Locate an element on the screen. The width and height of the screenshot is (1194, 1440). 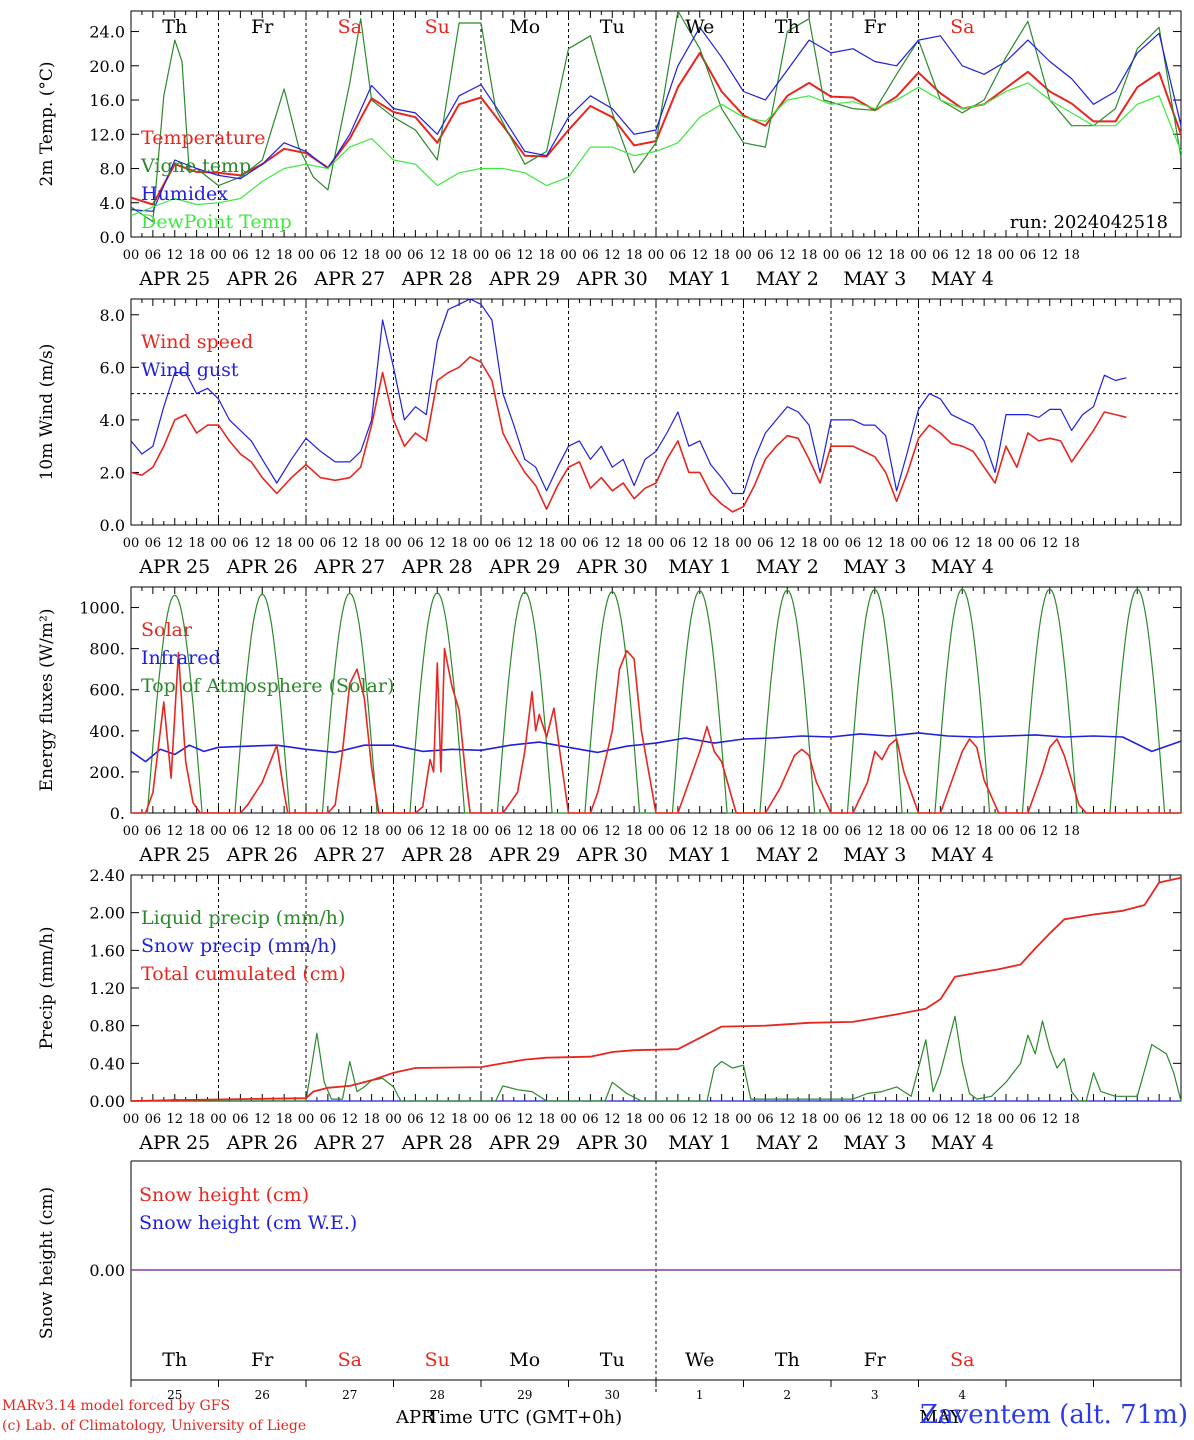
day-tick-label: APR 26 is located at coordinates (262, 567).